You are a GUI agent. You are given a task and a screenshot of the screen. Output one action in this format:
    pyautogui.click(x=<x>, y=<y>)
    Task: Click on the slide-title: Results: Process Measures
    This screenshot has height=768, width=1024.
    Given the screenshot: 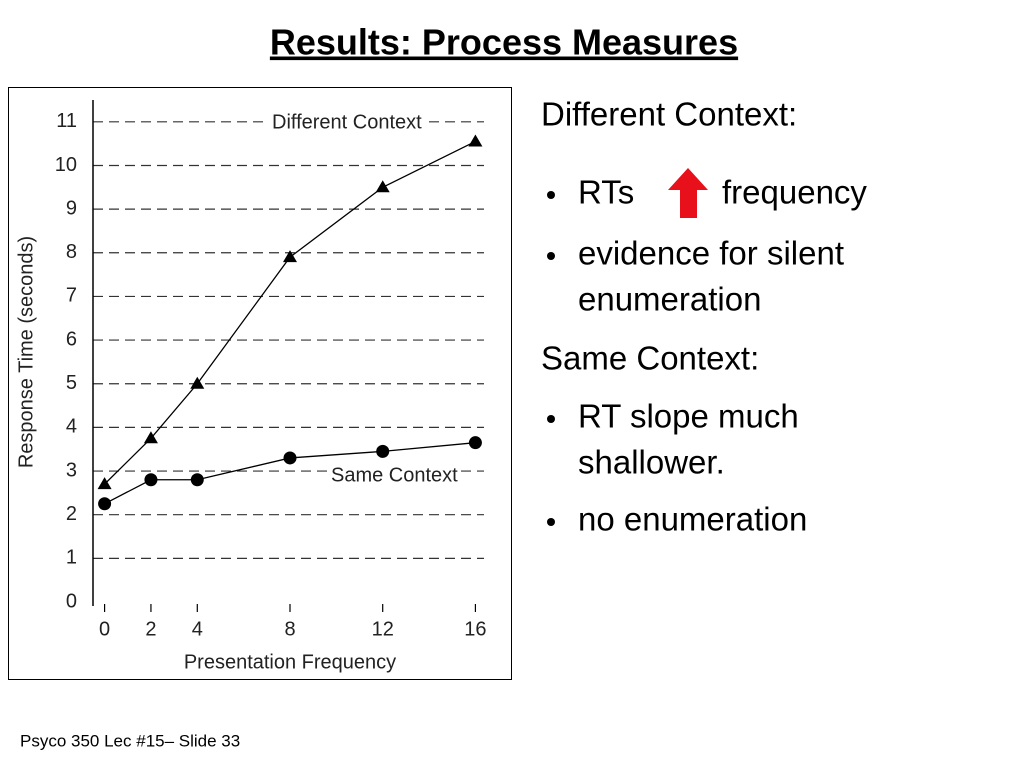 What is the action you would take?
    pyautogui.click(x=504, y=42)
    